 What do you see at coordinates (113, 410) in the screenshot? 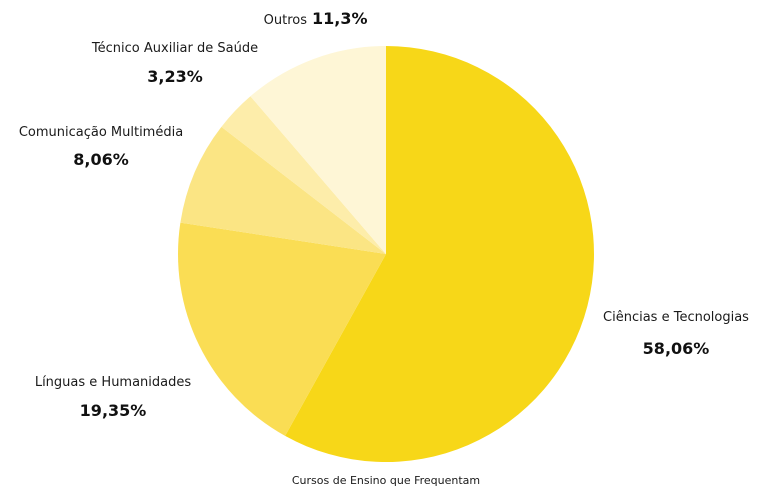
I see `slice-value-linguas-humanidades: 19,35%` at bounding box center [113, 410].